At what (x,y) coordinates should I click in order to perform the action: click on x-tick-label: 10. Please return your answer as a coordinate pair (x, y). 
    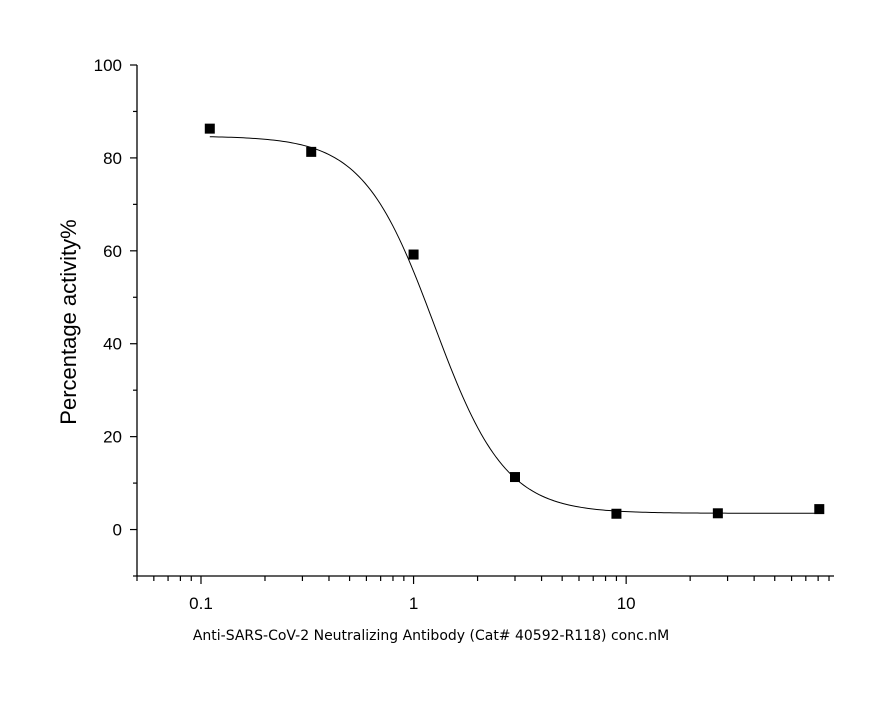
    Looking at the image, I should click on (626, 603).